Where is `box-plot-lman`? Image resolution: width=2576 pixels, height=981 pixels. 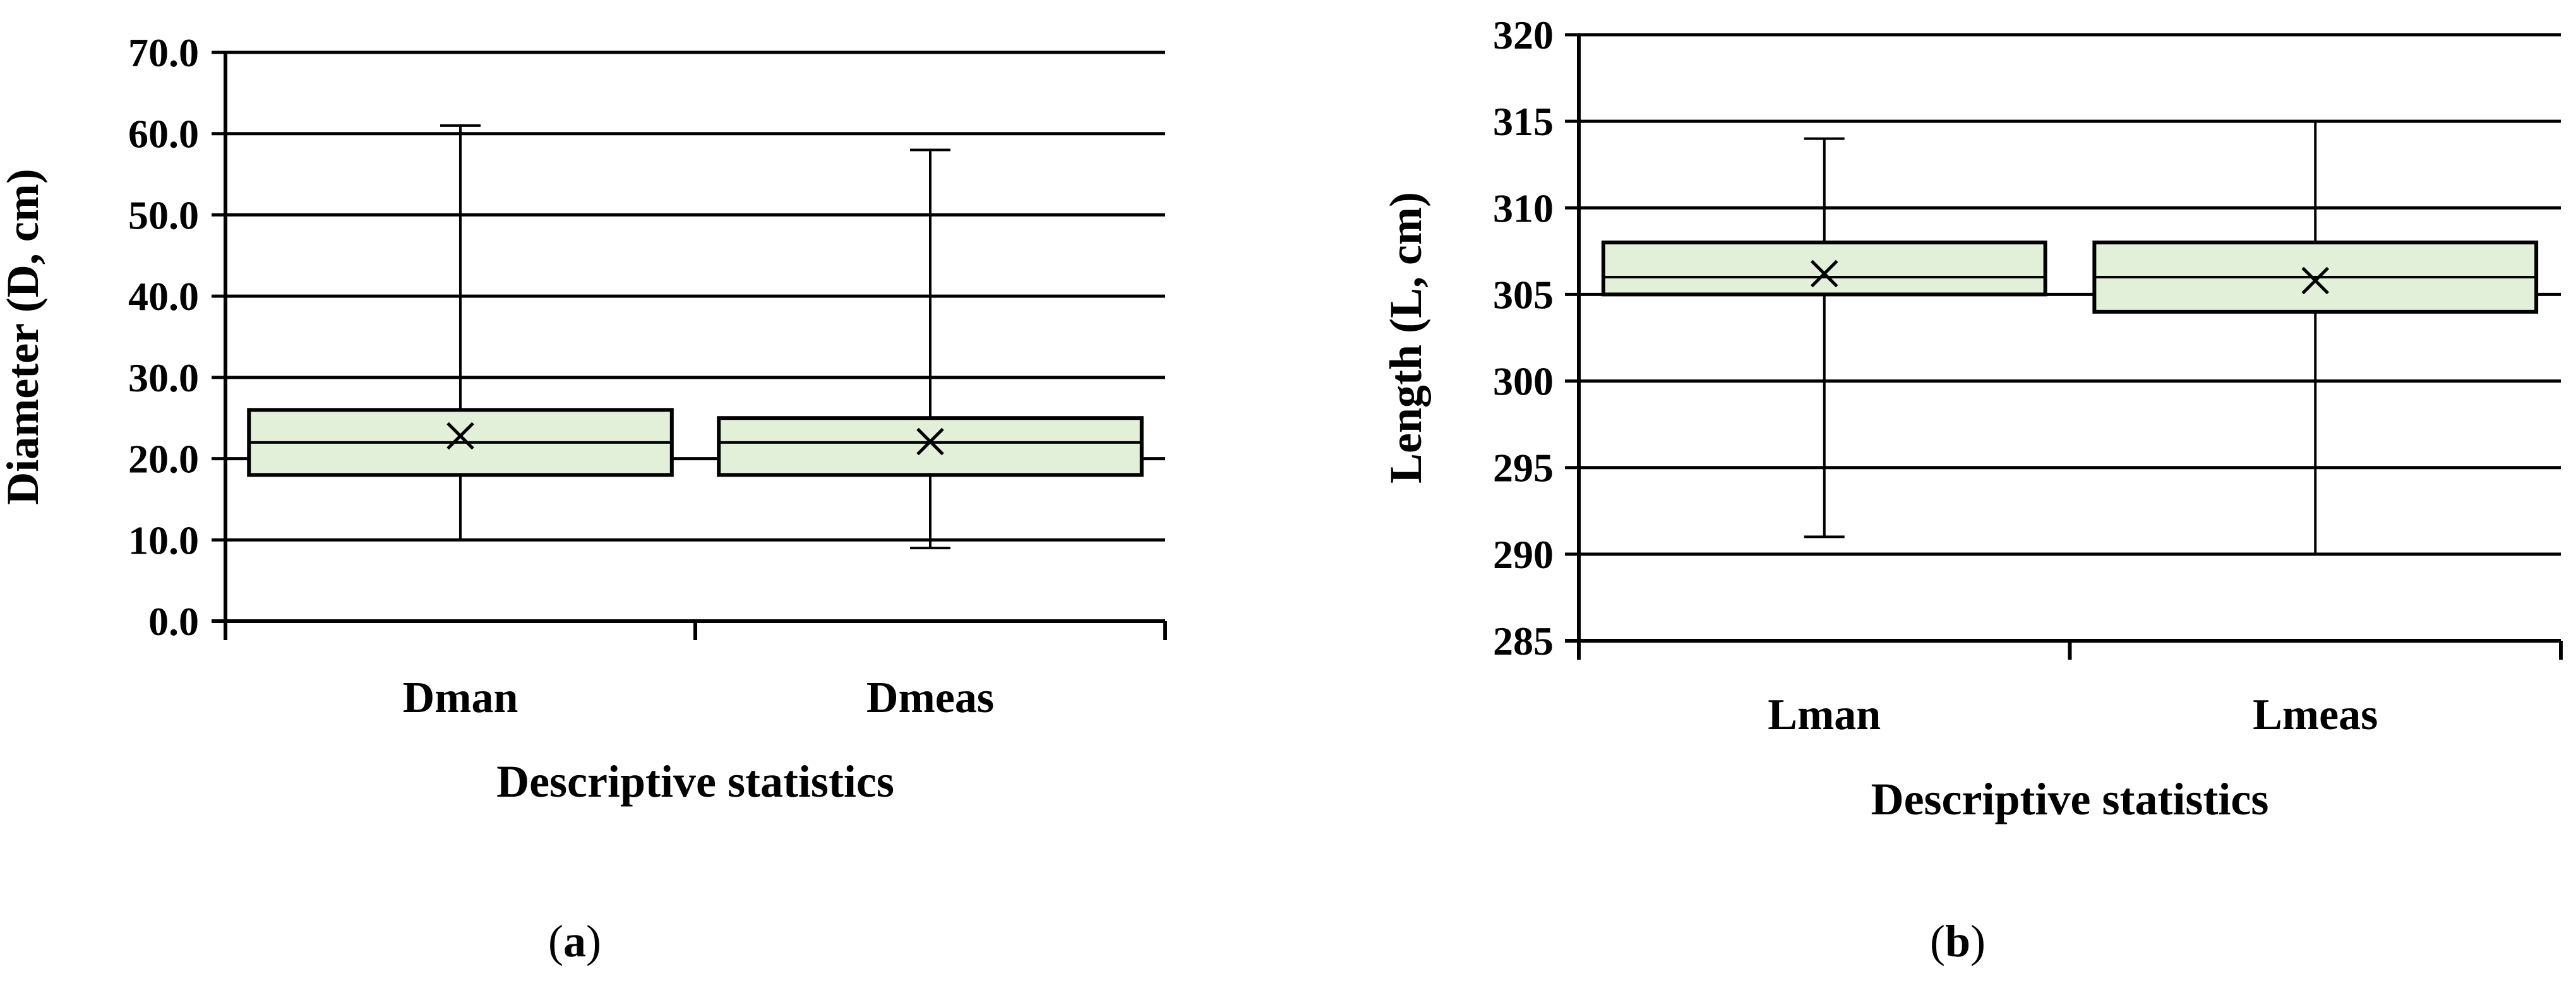
box-plot-lman is located at coordinates (1824, 337).